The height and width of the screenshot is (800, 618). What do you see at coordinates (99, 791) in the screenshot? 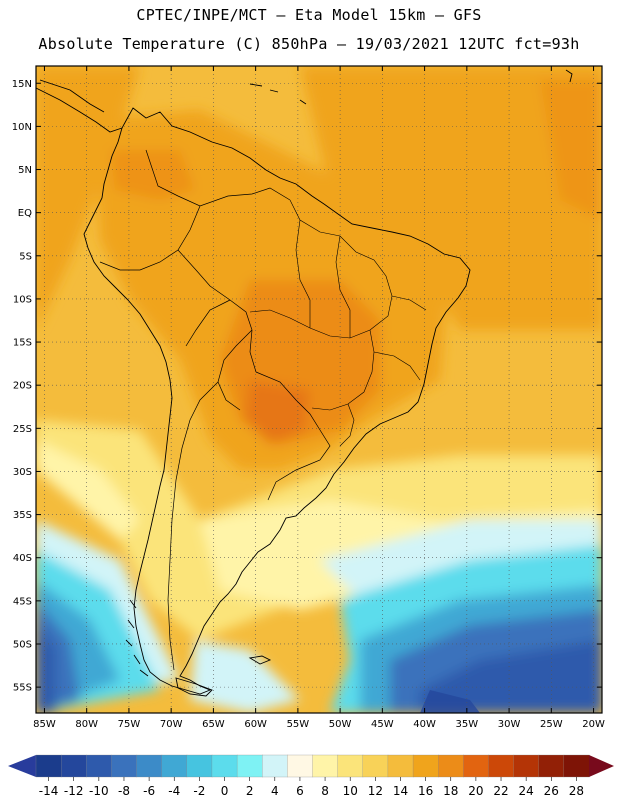
I see `colorbar-label: -10` at bounding box center [99, 791].